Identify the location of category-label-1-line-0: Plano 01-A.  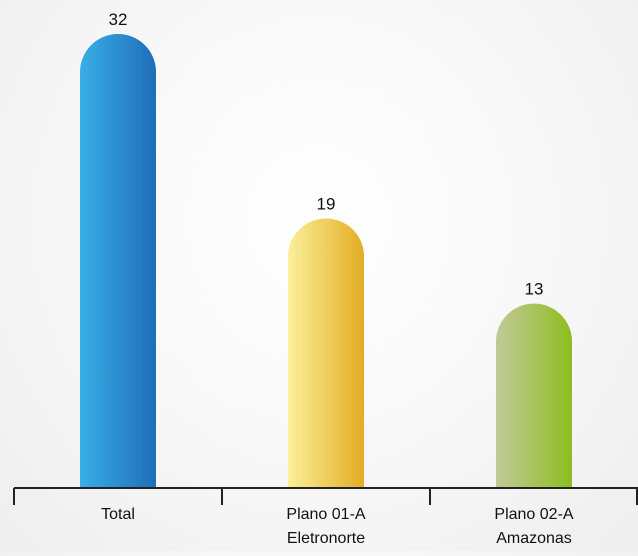
(325, 514).